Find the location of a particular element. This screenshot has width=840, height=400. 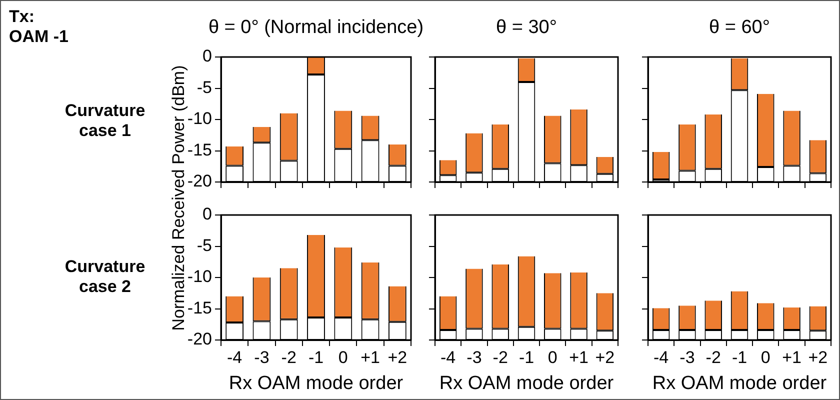

chart-title: θ = 60° is located at coordinates (739, 28).